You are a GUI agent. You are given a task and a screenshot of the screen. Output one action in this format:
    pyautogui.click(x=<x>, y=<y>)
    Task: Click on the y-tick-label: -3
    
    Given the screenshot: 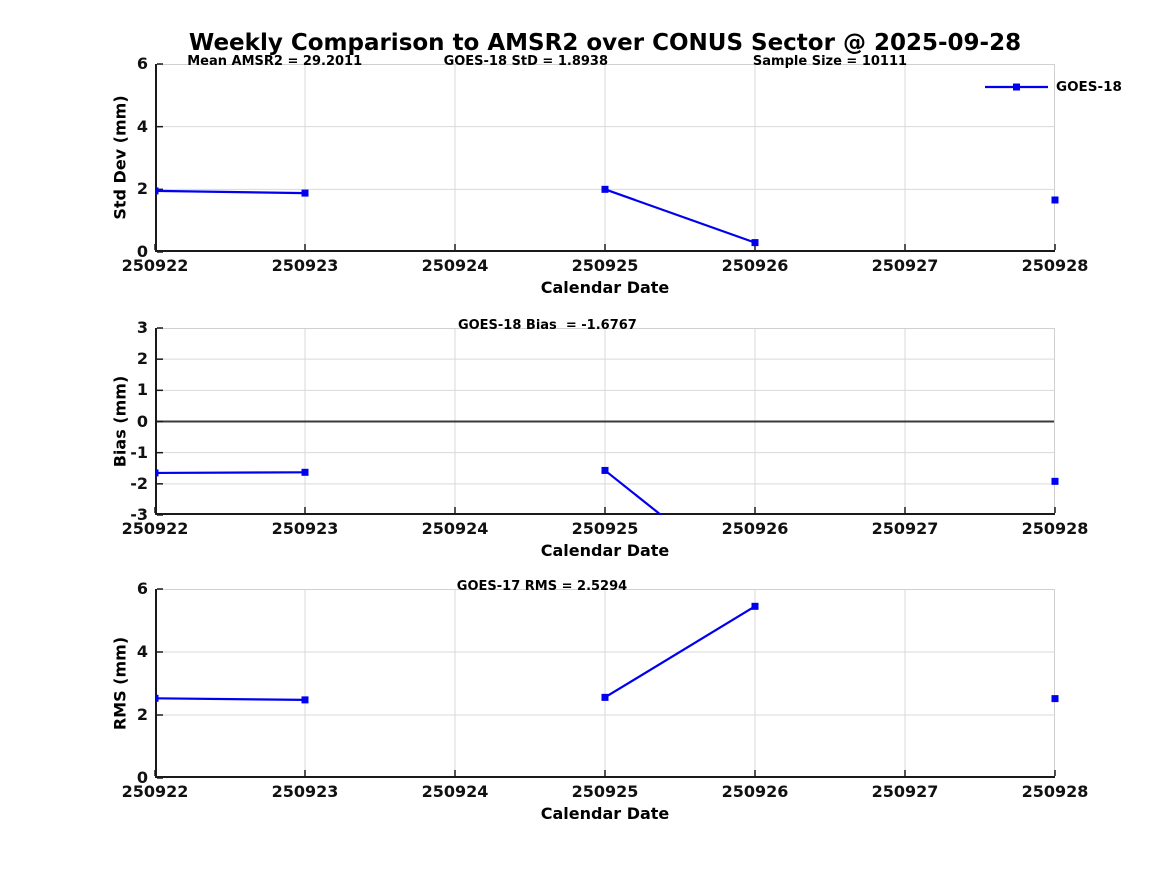 What is the action you would take?
    pyautogui.click(x=139, y=514)
    